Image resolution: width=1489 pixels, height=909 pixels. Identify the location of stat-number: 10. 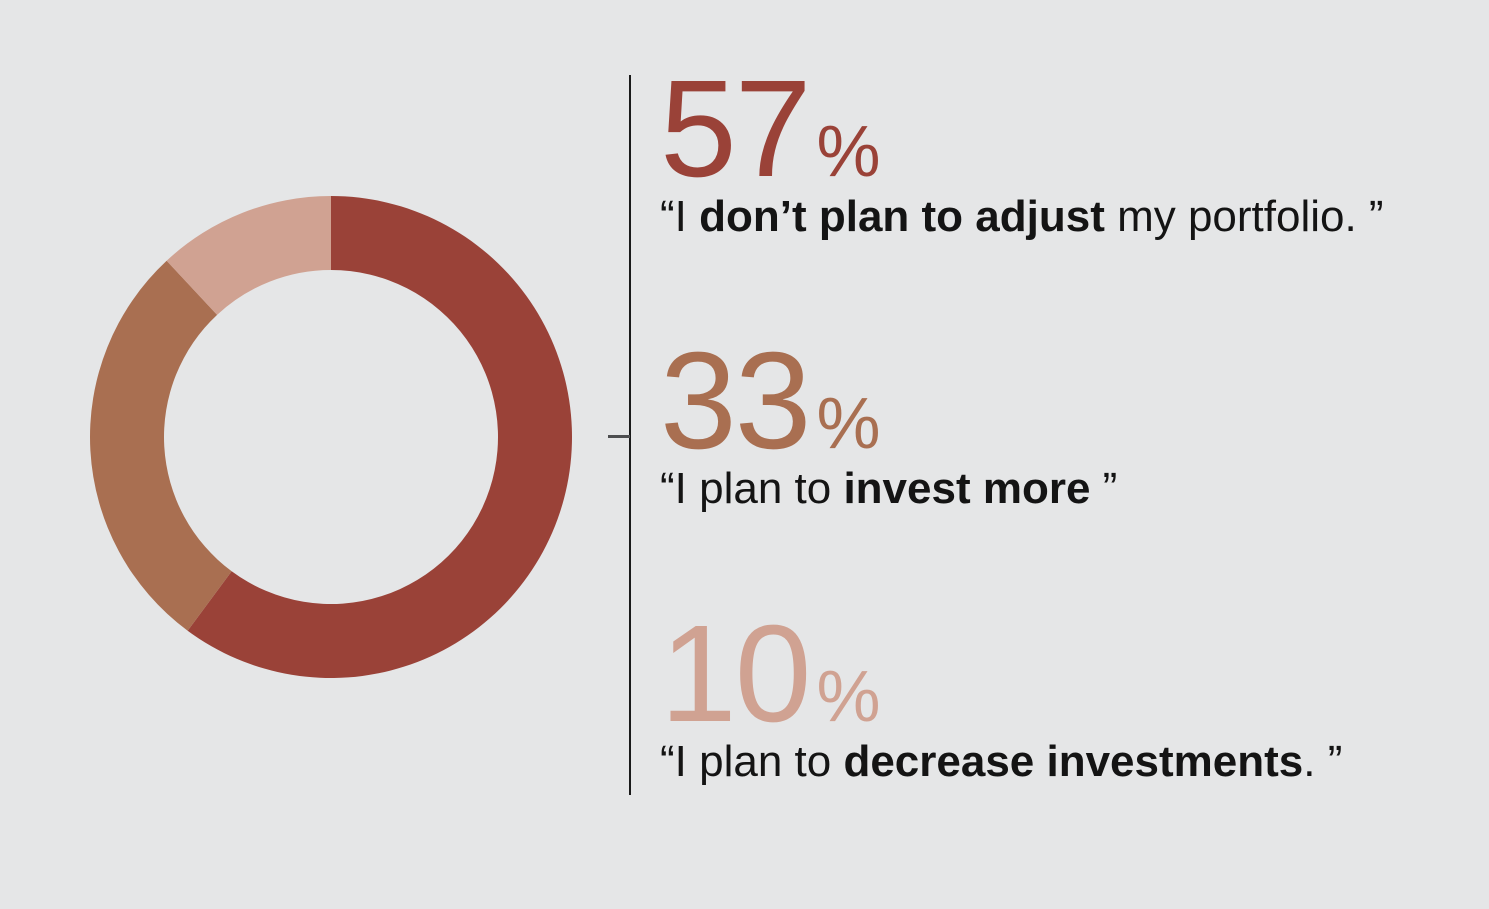
(735, 674).